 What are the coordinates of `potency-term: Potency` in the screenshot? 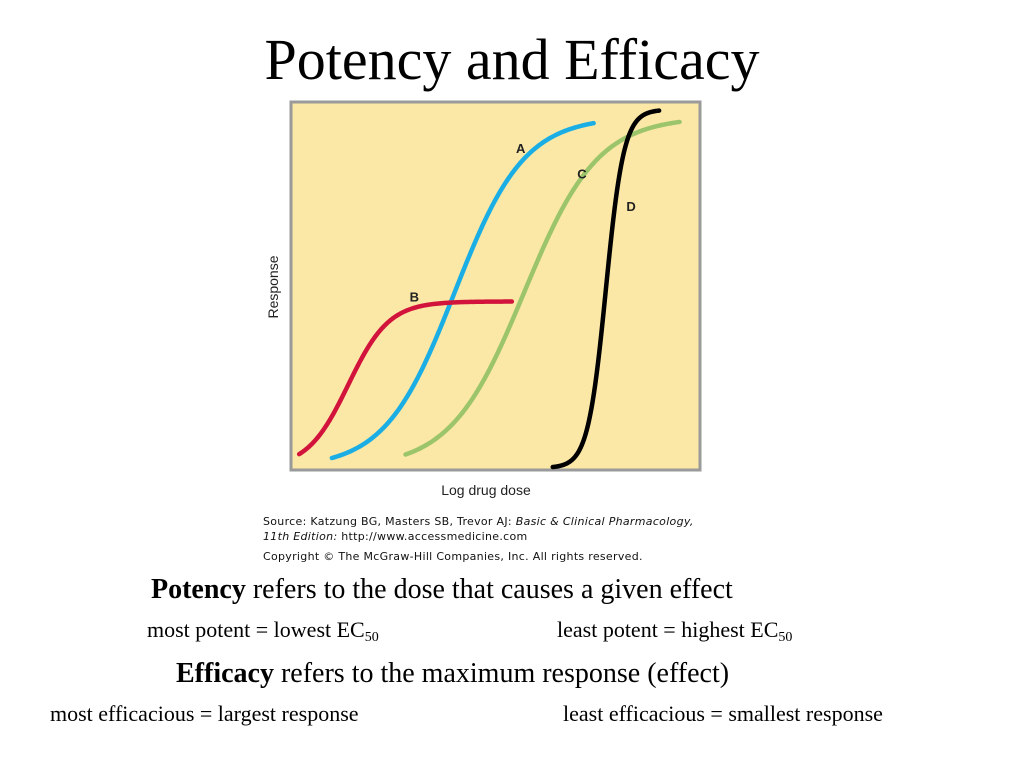 It's located at (198, 589).